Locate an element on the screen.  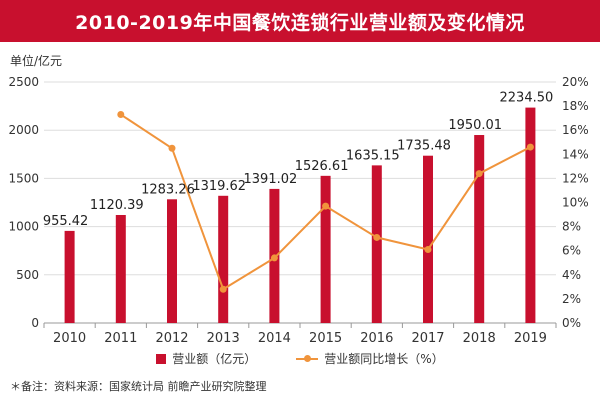
chart-title: 2010-2019年中国餐饮连锁行业营业额及变化情况 is located at coordinates (300, 21).